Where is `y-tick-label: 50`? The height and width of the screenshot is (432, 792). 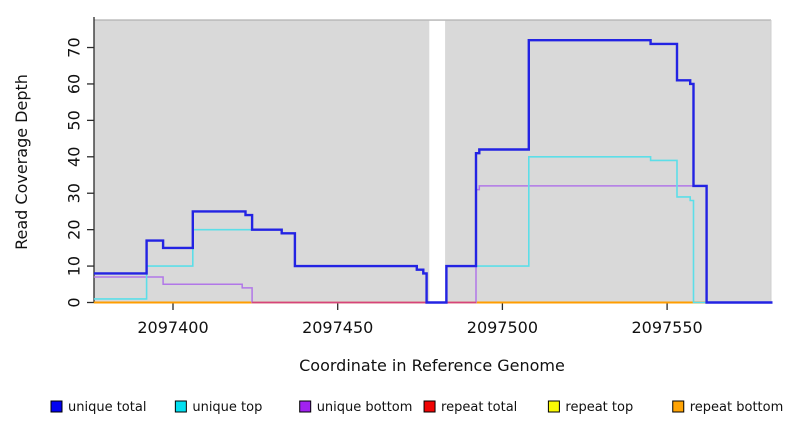
y-tick-label: 50 is located at coordinates (74, 120).